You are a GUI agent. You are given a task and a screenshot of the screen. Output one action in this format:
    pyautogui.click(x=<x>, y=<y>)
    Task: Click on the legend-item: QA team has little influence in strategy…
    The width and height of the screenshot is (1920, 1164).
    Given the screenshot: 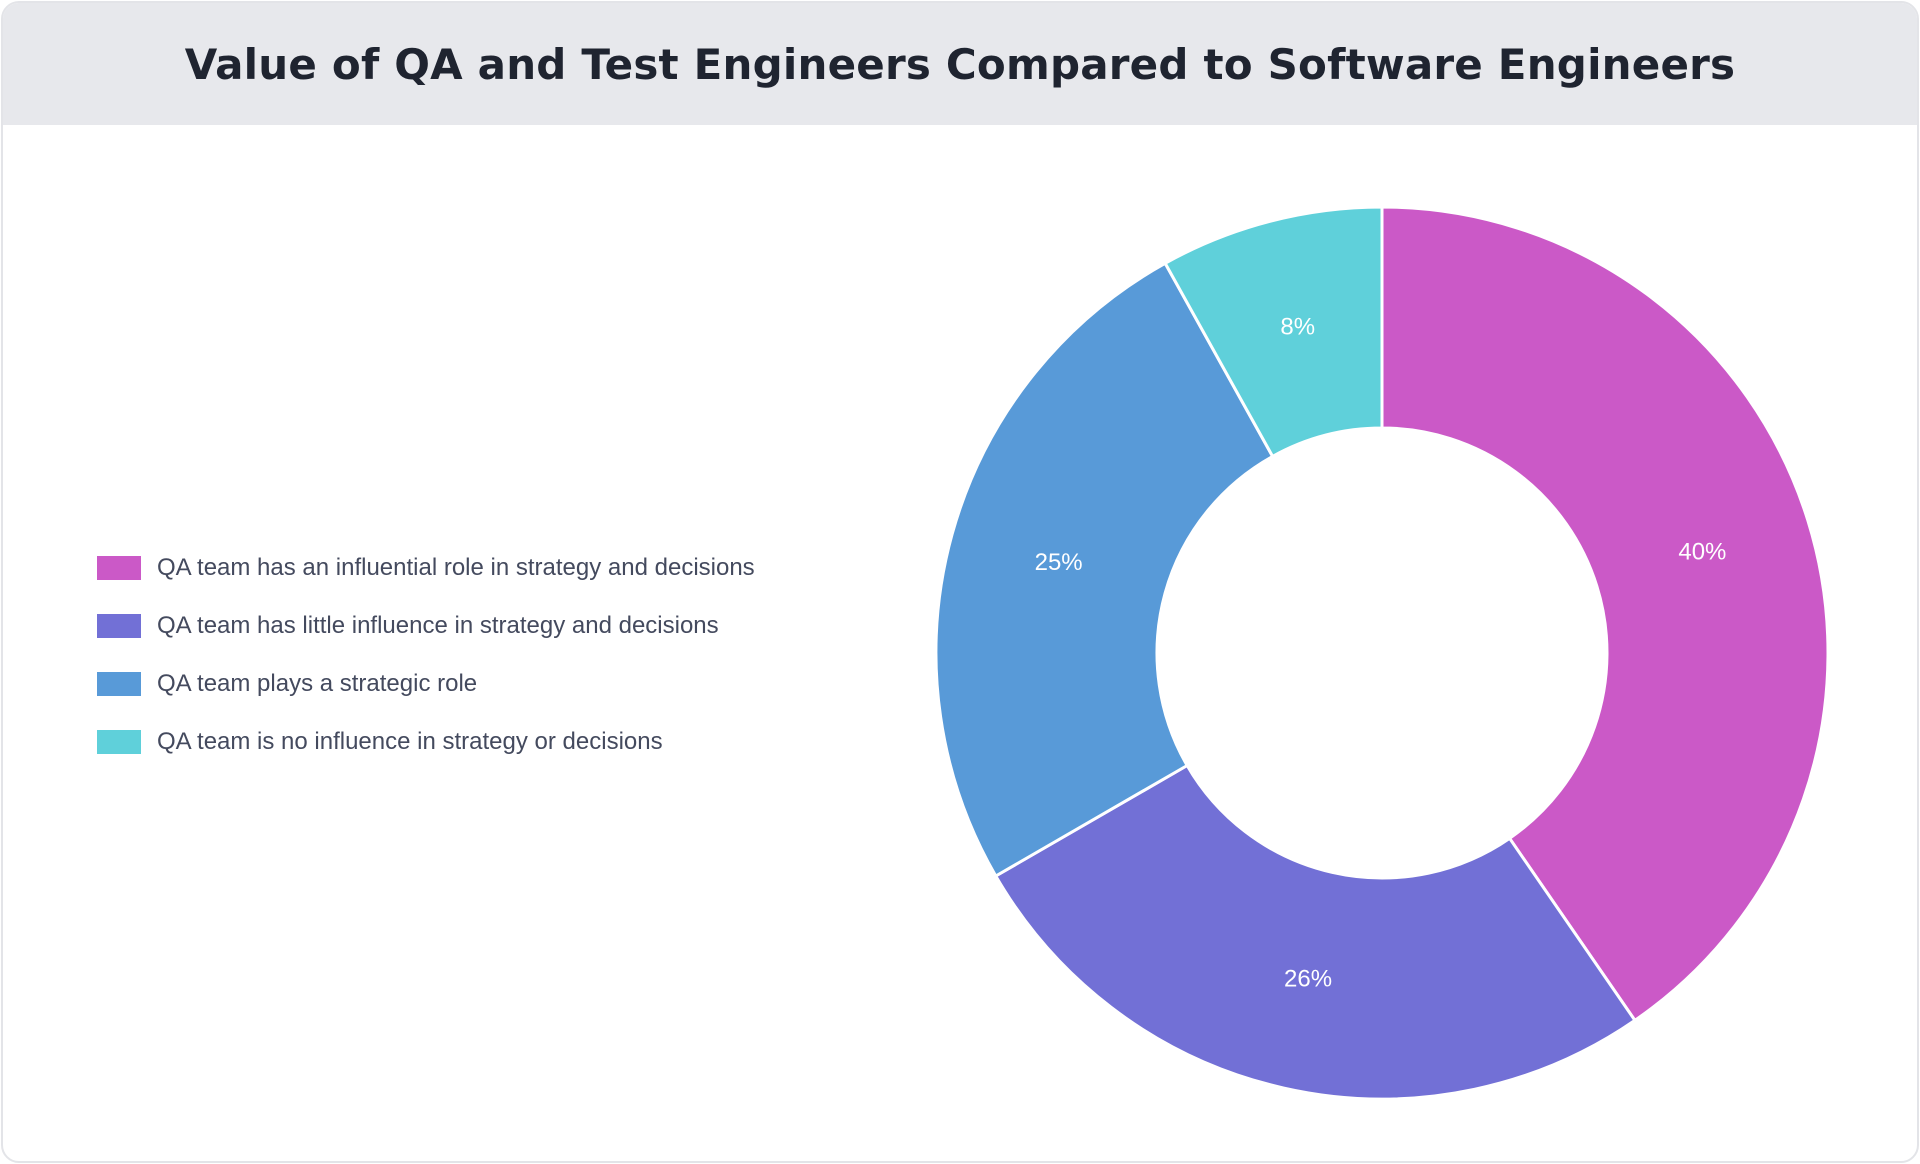 What is the action you would take?
    pyautogui.click(x=426, y=626)
    